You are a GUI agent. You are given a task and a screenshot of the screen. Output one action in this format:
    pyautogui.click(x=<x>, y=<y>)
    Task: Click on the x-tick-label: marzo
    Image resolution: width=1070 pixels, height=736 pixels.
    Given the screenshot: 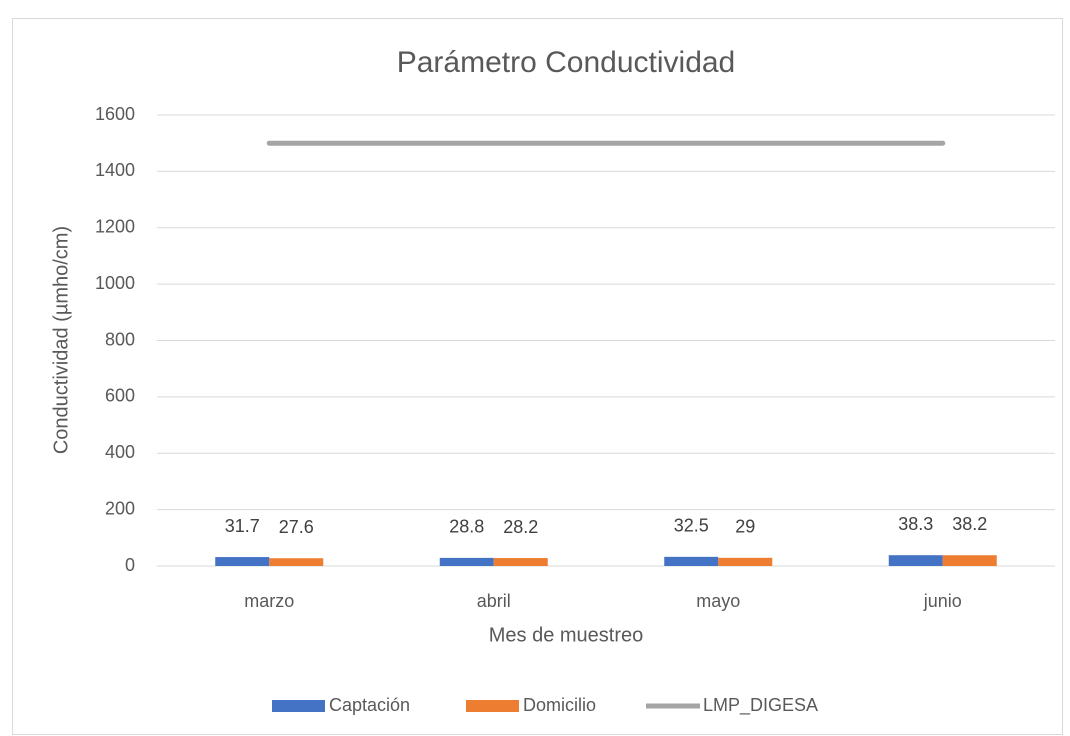 What is the action you would take?
    pyautogui.click(x=269, y=601)
    